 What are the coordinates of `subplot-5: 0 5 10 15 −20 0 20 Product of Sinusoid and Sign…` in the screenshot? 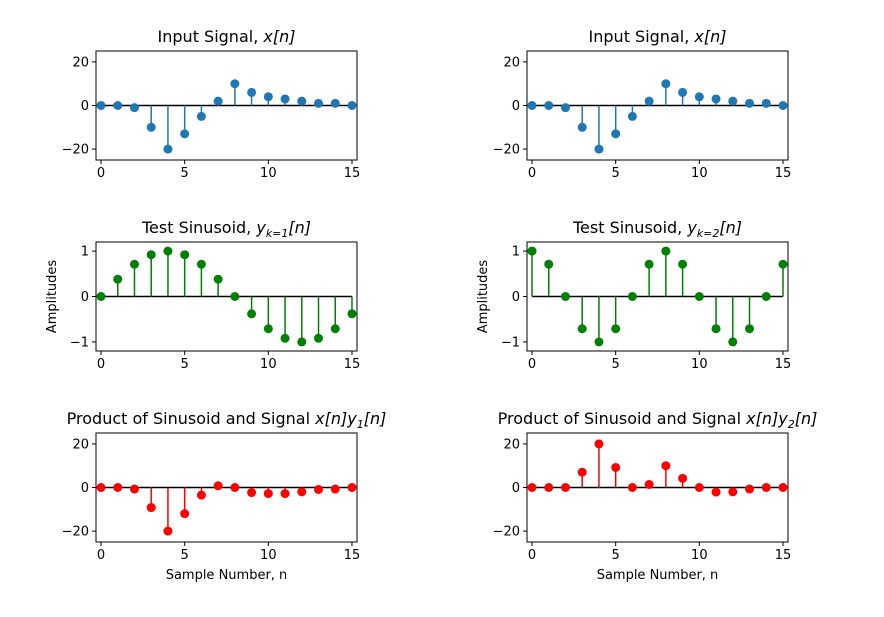 It's located at (224, 496).